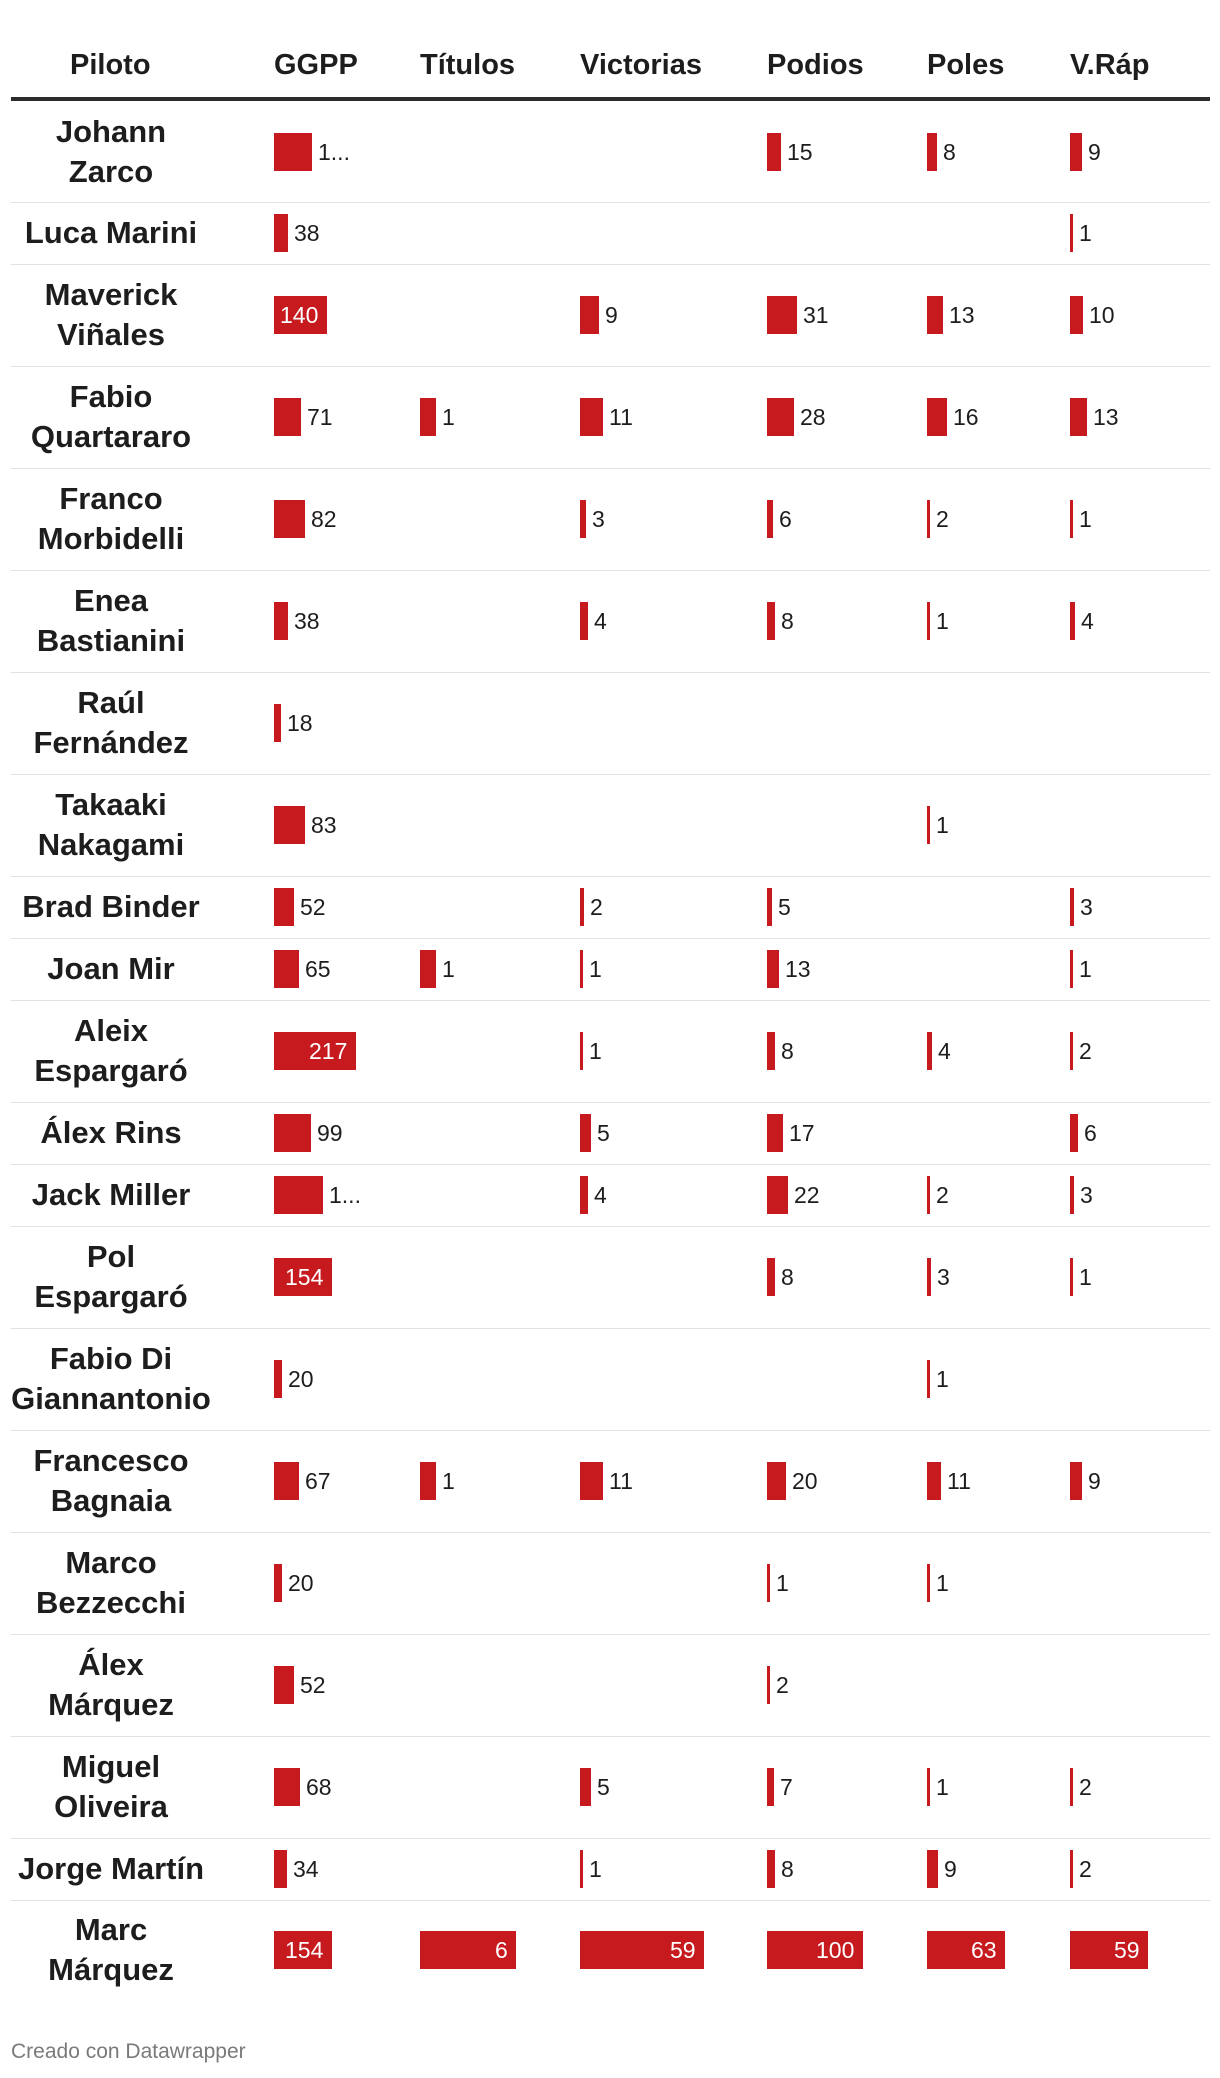 Image resolution: width=1220 pixels, height=2078 pixels. Describe the element at coordinates (835, 1950) in the screenshot. I see `value-label-podios: 100` at that location.